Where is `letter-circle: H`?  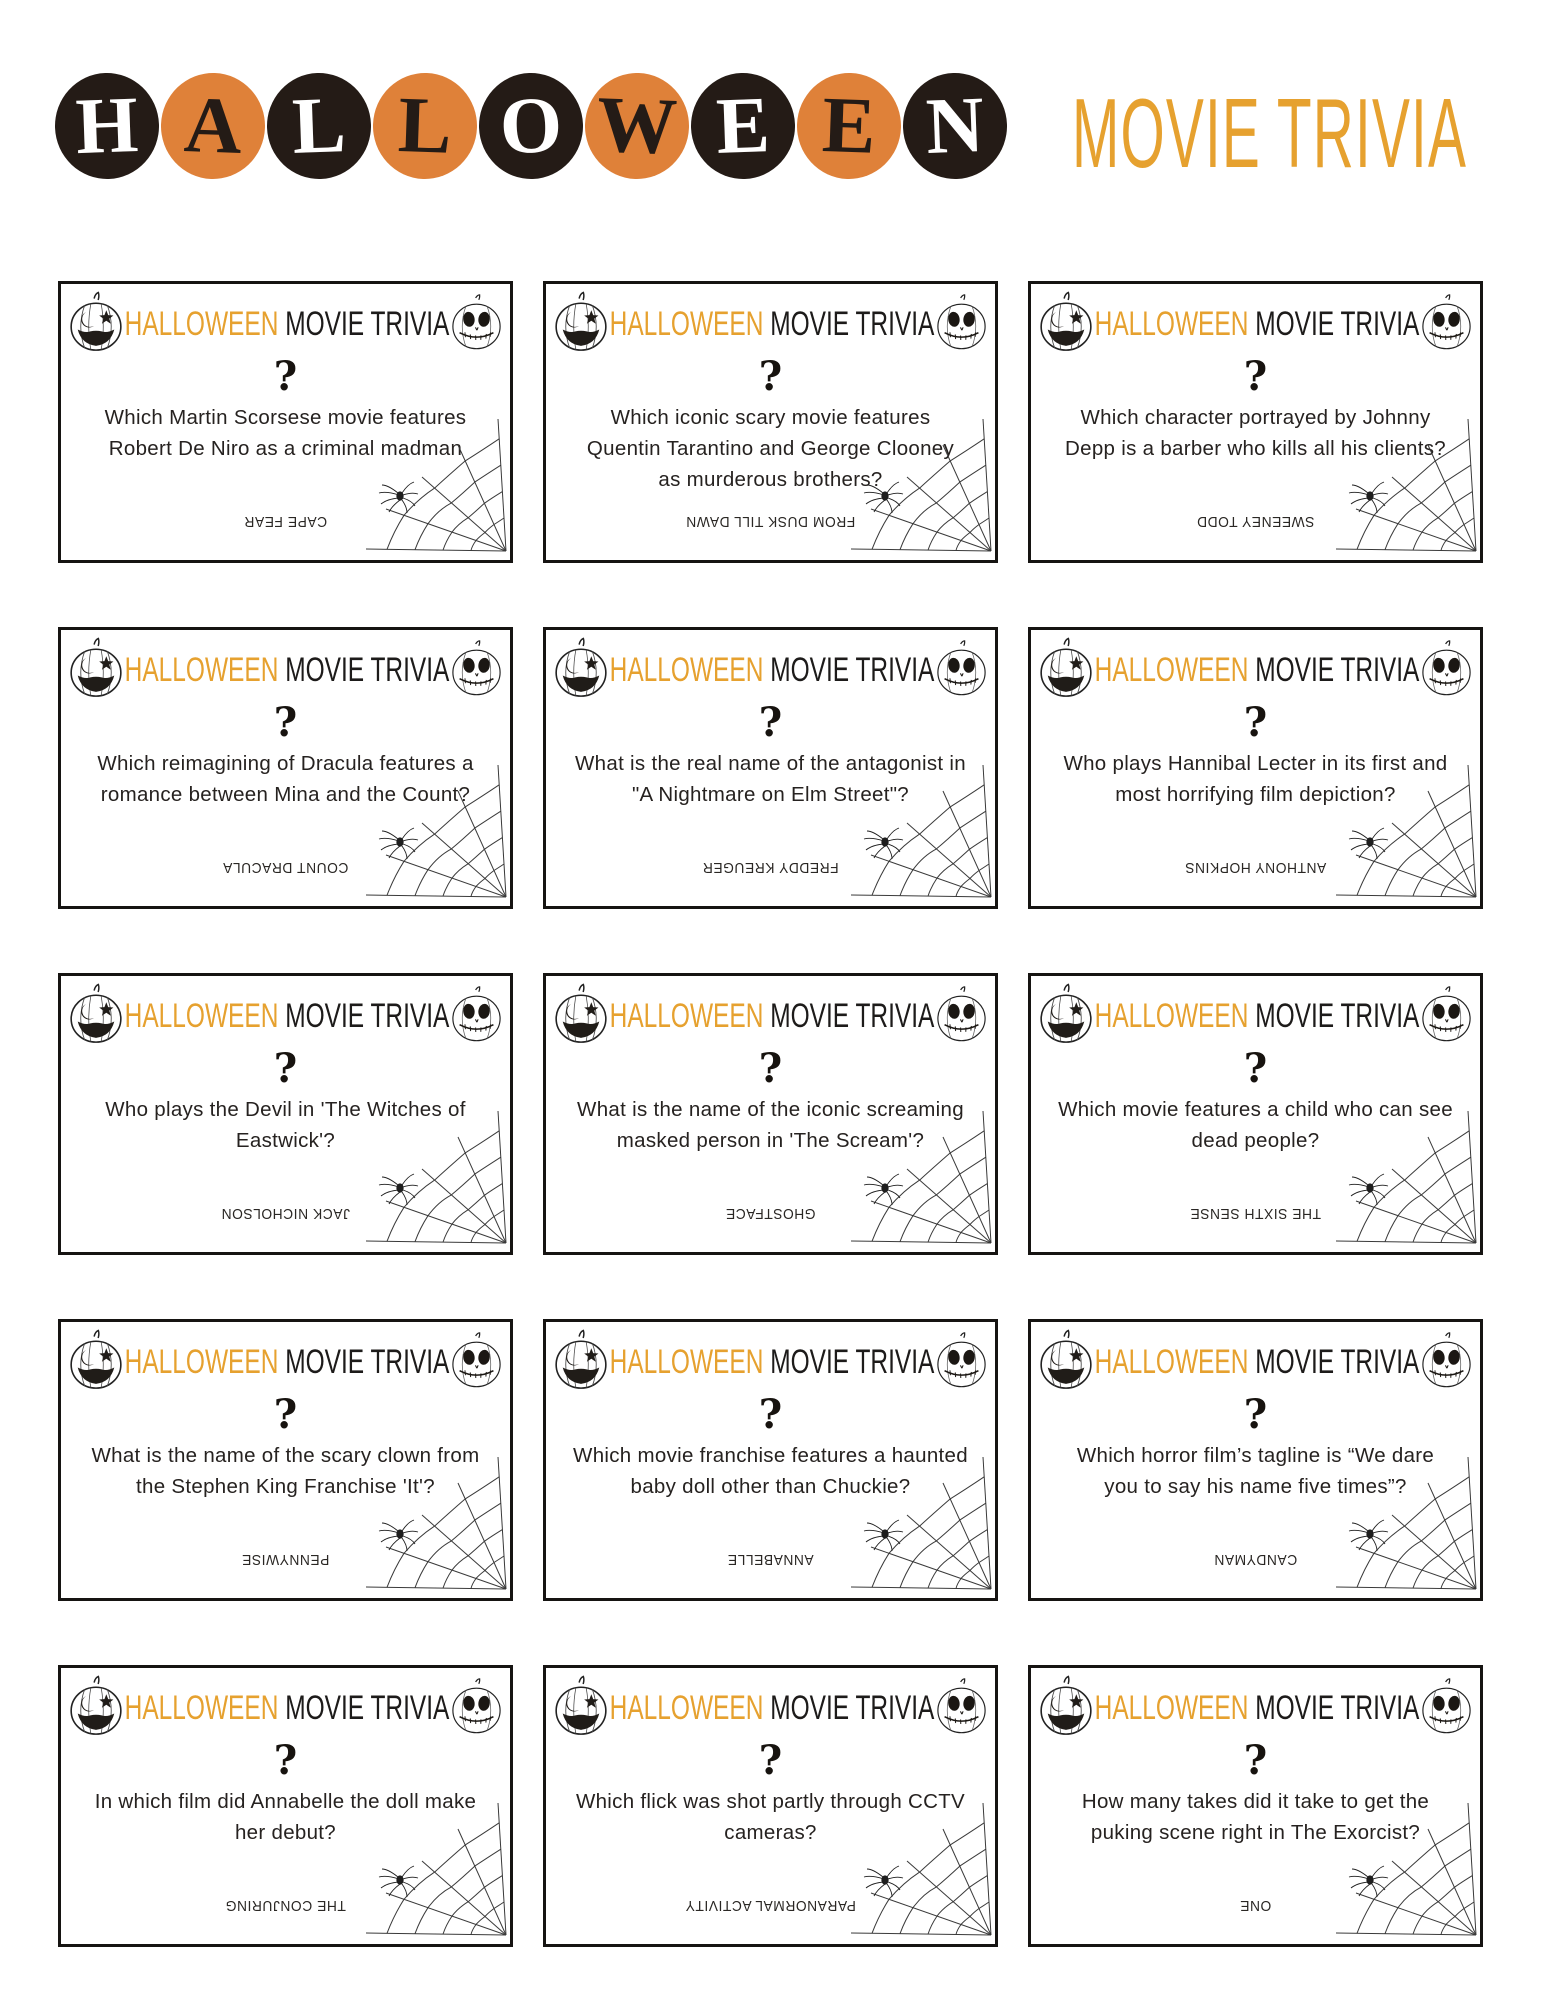
letter-circle: H is located at coordinates (107, 126).